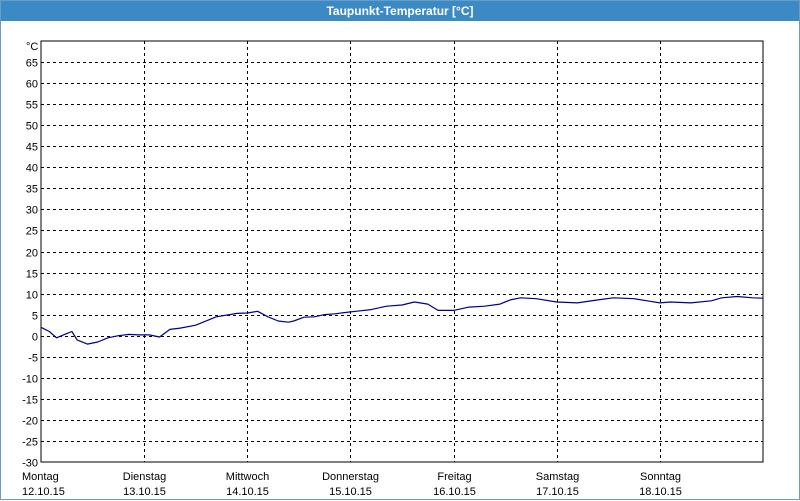 The height and width of the screenshot is (501, 800). Describe the element at coordinates (30, 443) in the screenshot. I see `y-tick-label: -25` at that location.